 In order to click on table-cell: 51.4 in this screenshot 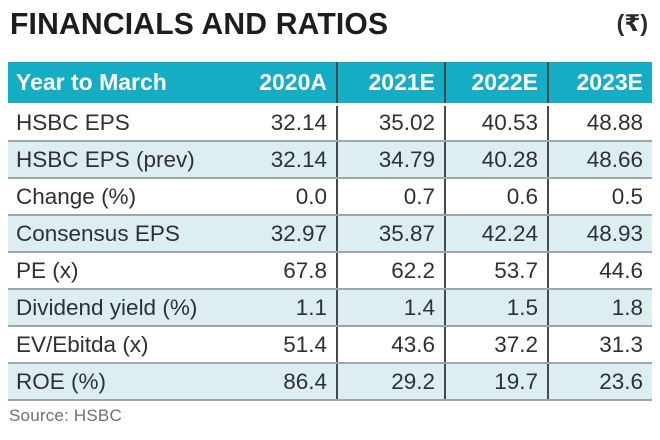, I will do `click(282, 345)`.